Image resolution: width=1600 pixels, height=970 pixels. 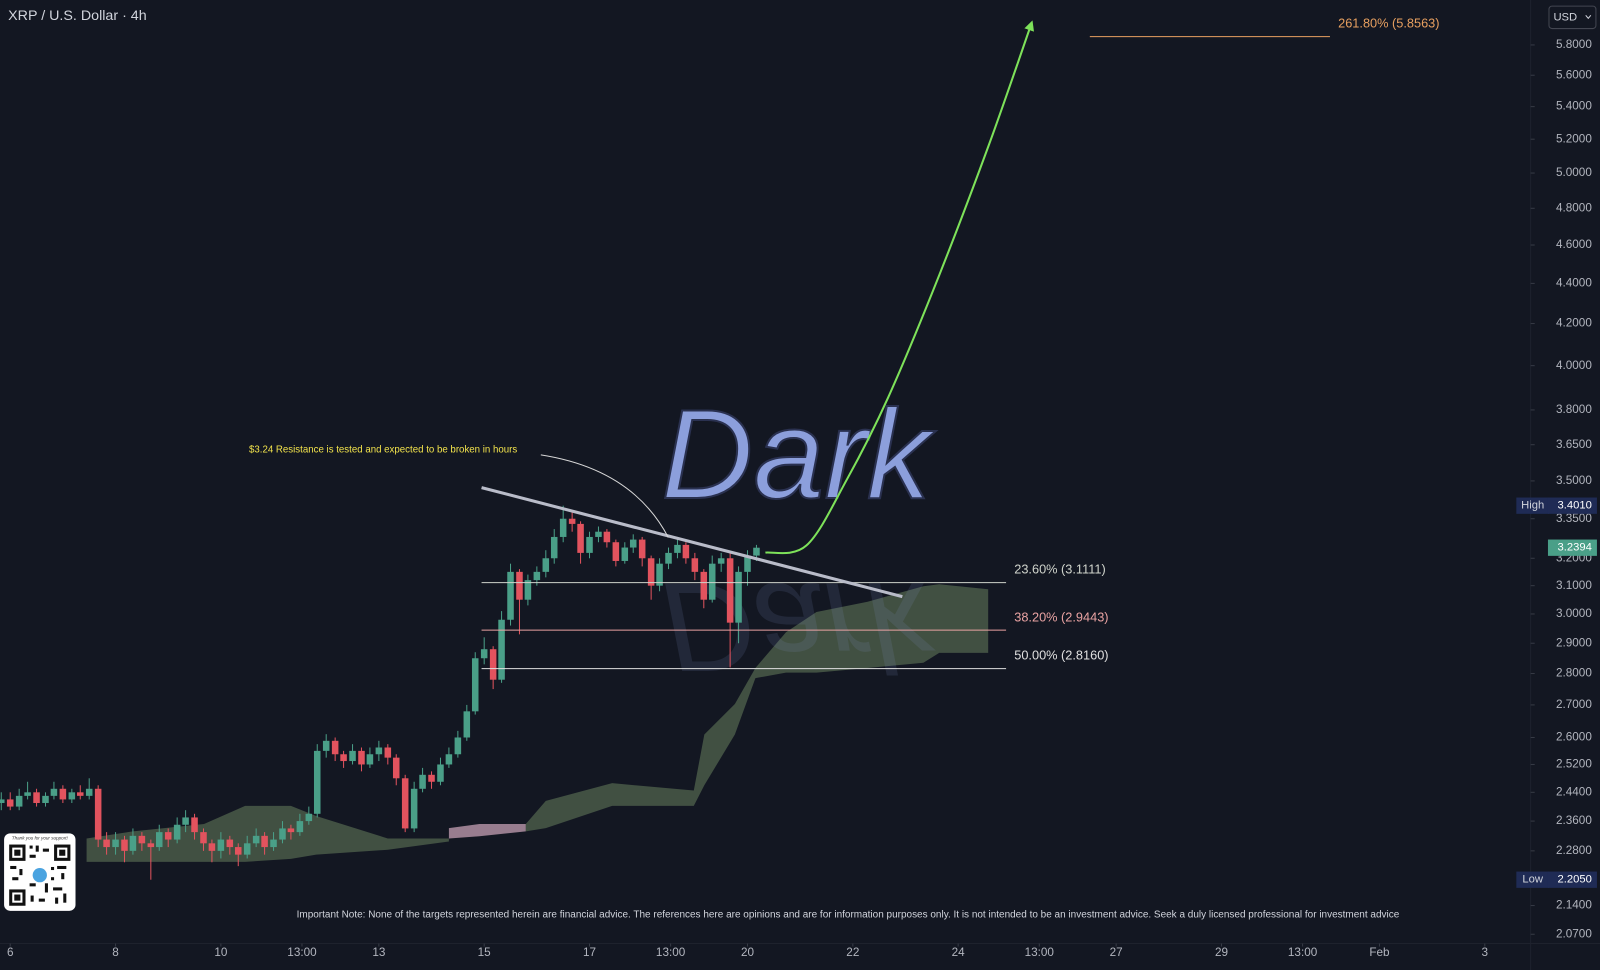 I want to click on qr-pattern, so click(x=40, y=875).